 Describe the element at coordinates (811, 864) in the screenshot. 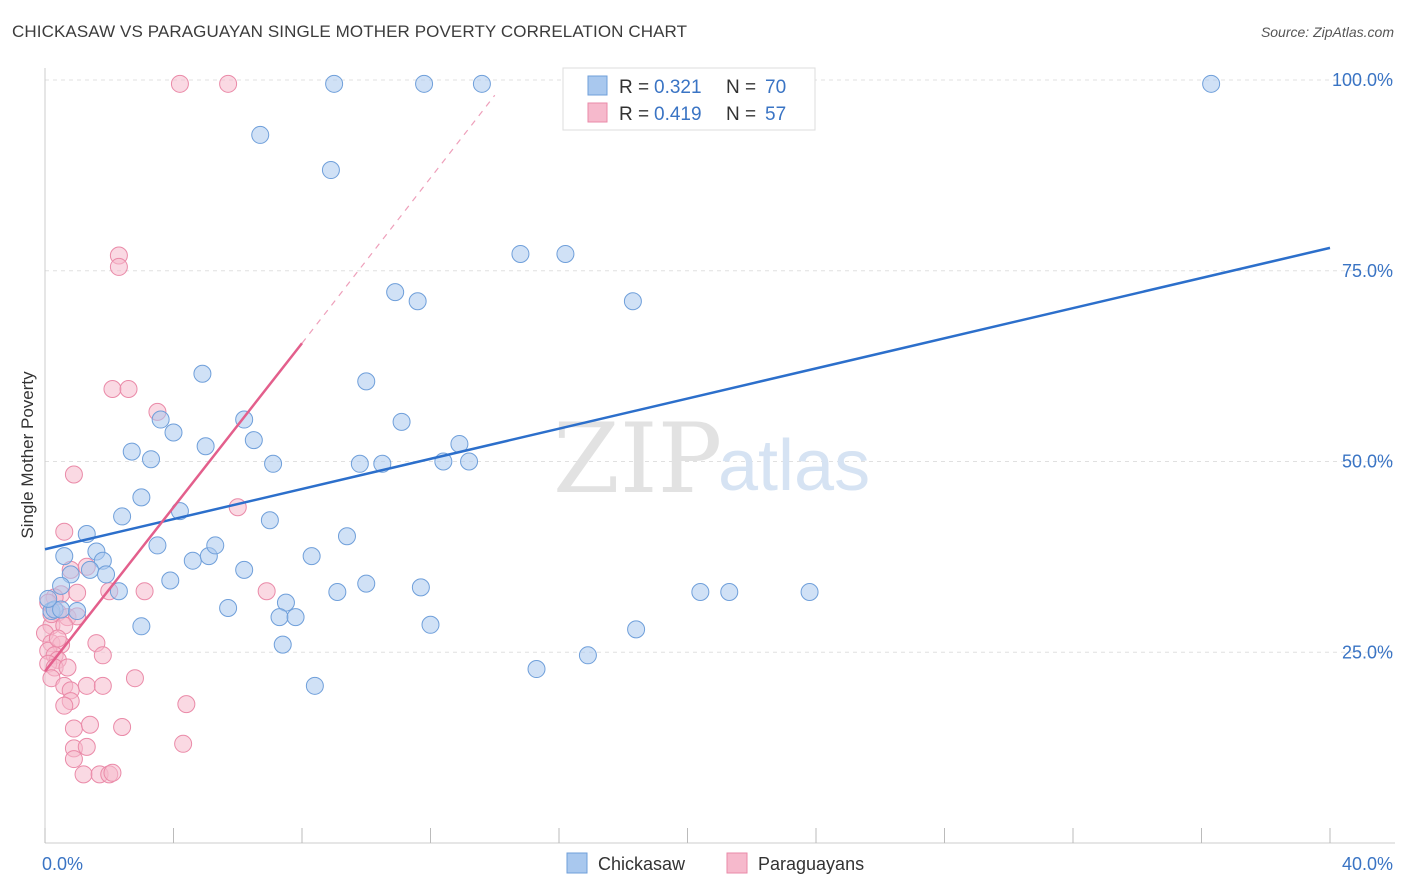

I see `paraguayans-bottom-label: Paraguayans` at that location.